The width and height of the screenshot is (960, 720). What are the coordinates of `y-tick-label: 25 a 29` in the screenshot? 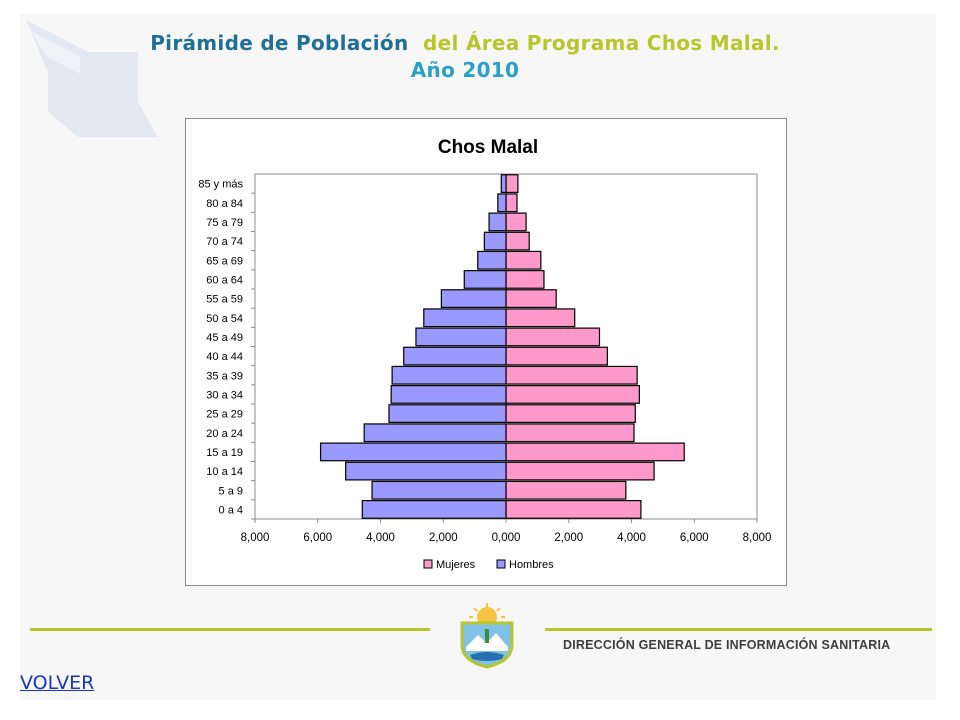 It's located at (224, 415).